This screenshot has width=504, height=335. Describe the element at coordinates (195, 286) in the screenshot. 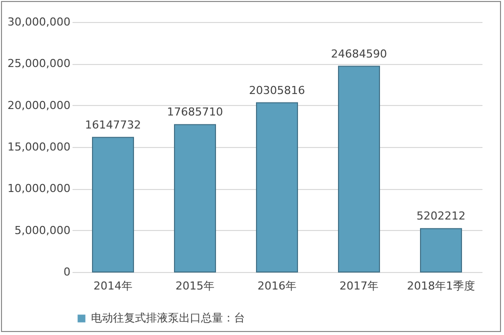

I see `x-tick-label: 2015年` at that location.